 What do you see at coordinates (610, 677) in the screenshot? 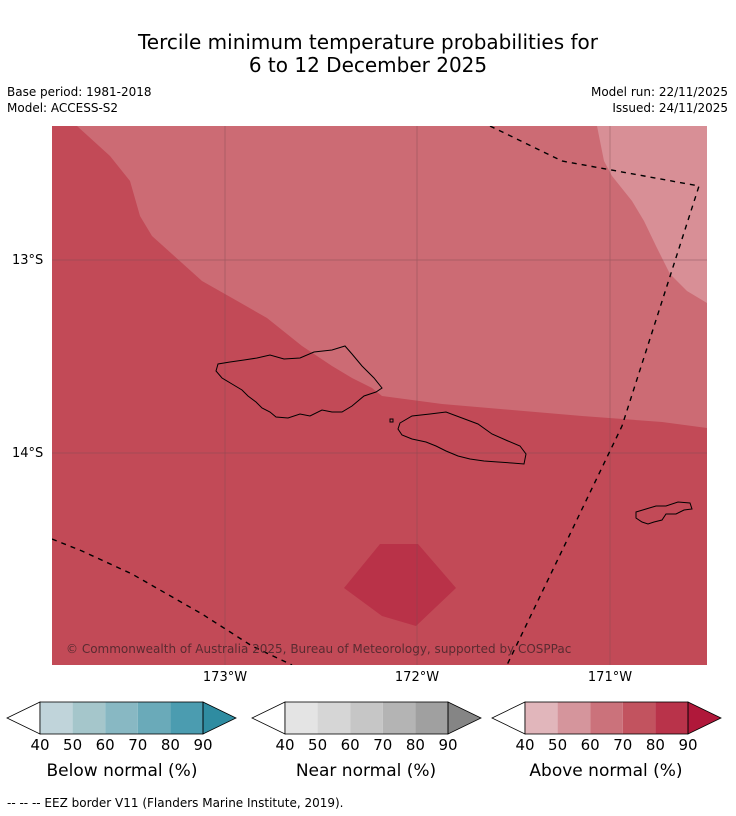
I see `lon-label-171w: 171°W` at bounding box center [610, 677].